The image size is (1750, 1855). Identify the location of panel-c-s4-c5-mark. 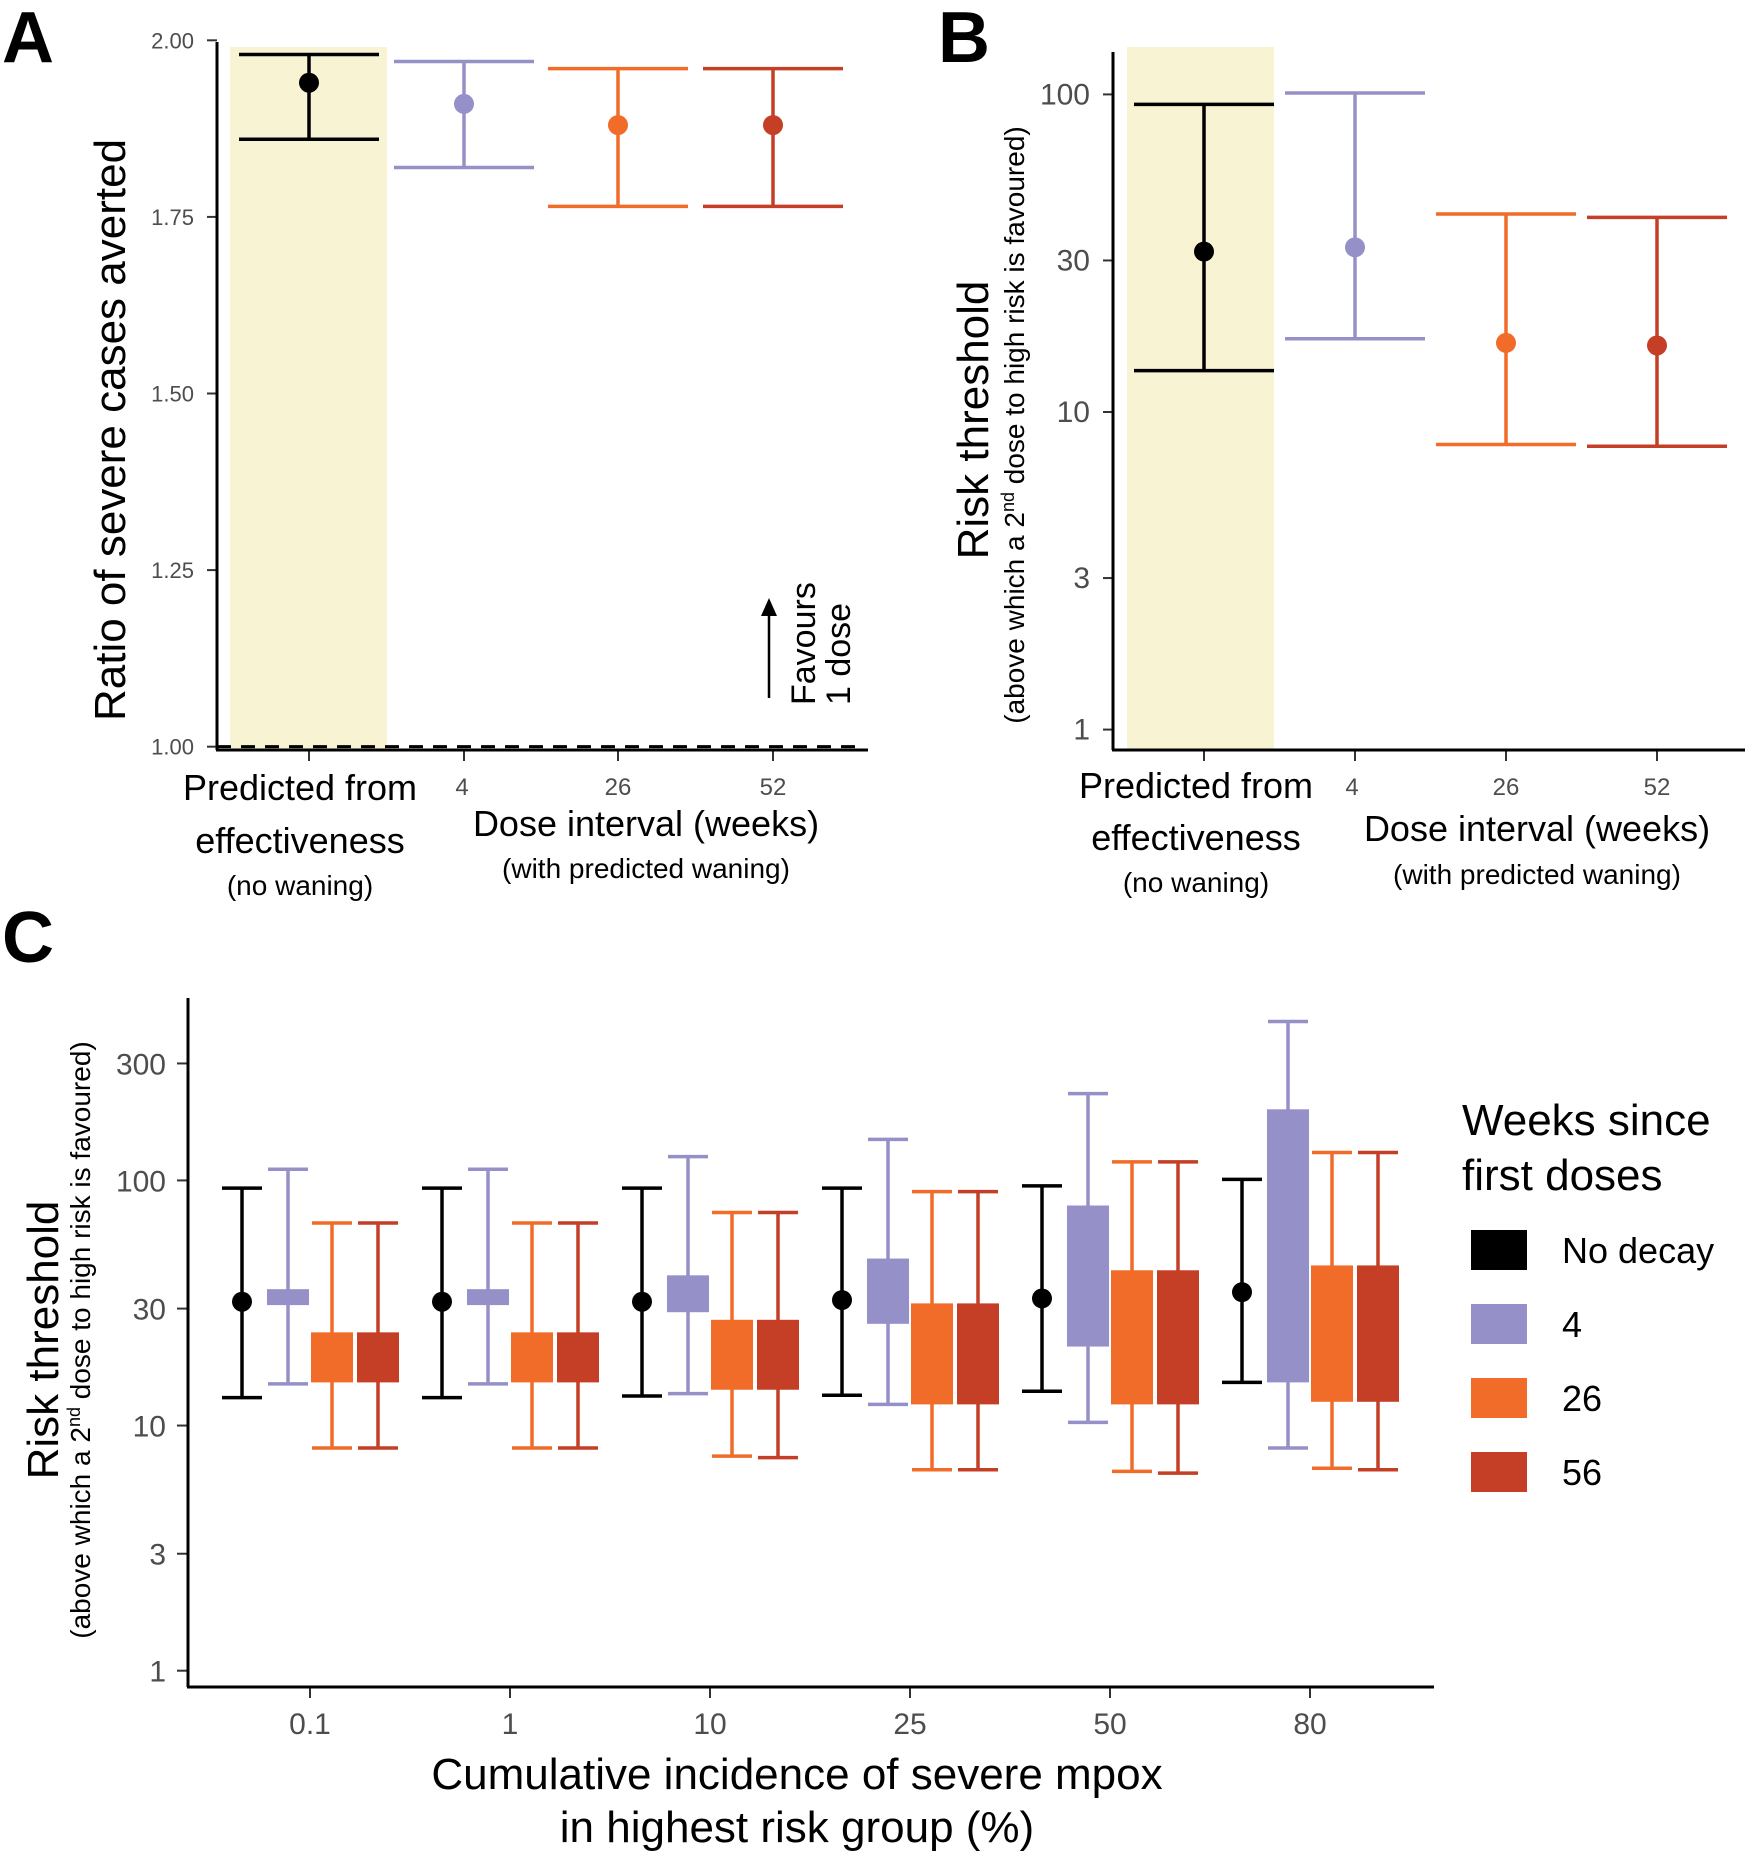
(1178, 1317).